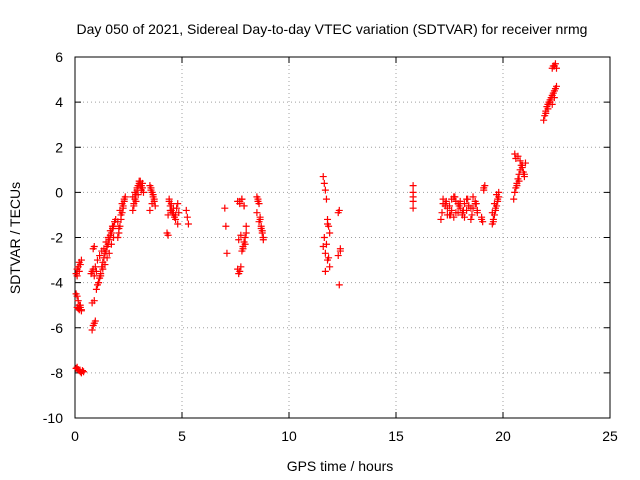 The width and height of the screenshot is (640, 480). I want to click on x-tick-label: 20, so click(503, 436).